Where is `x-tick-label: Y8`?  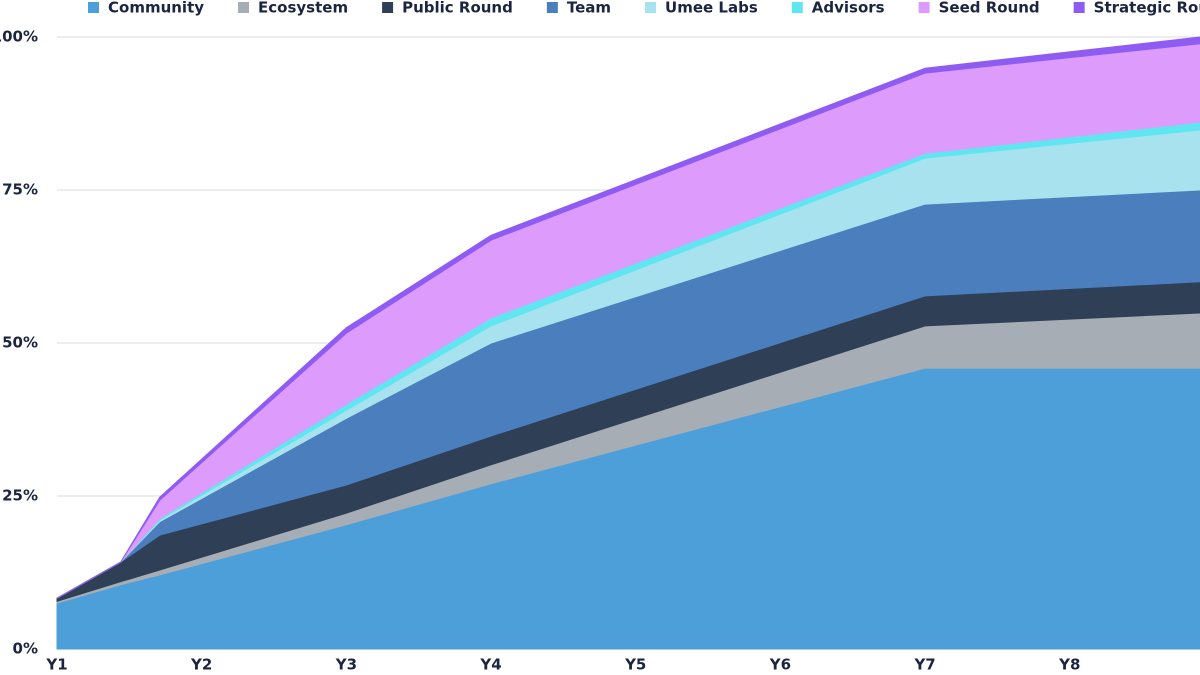
x-tick-label: Y8 is located at coordinates (1069, 665).